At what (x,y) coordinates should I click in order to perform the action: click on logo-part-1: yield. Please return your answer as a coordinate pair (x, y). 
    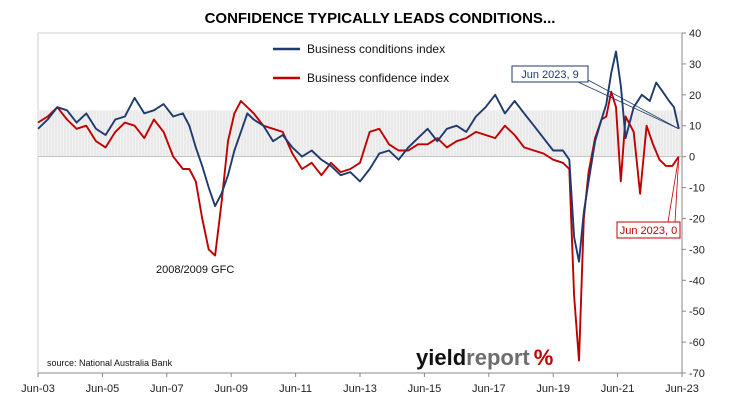
    Looking at the image, I should click on (441, 357).